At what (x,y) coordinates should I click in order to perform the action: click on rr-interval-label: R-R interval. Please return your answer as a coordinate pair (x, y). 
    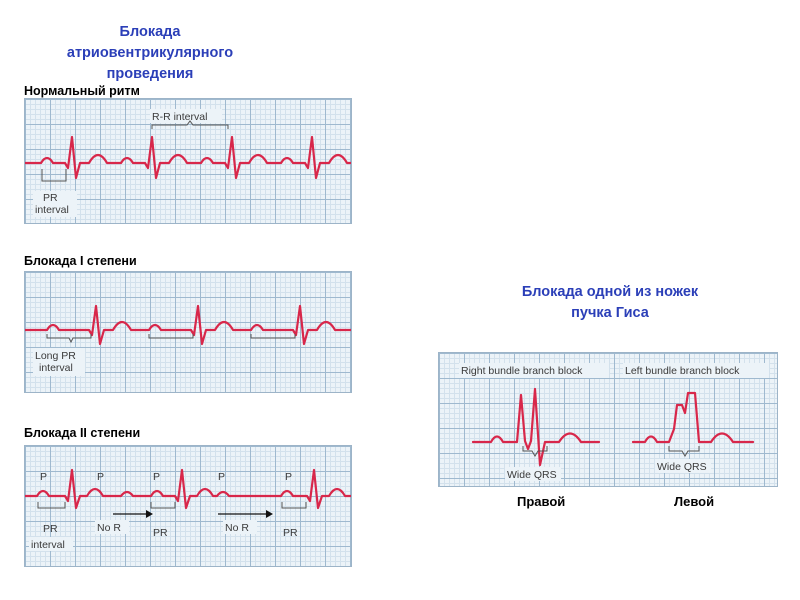
    Looking at the image, I should click on (179, 117).